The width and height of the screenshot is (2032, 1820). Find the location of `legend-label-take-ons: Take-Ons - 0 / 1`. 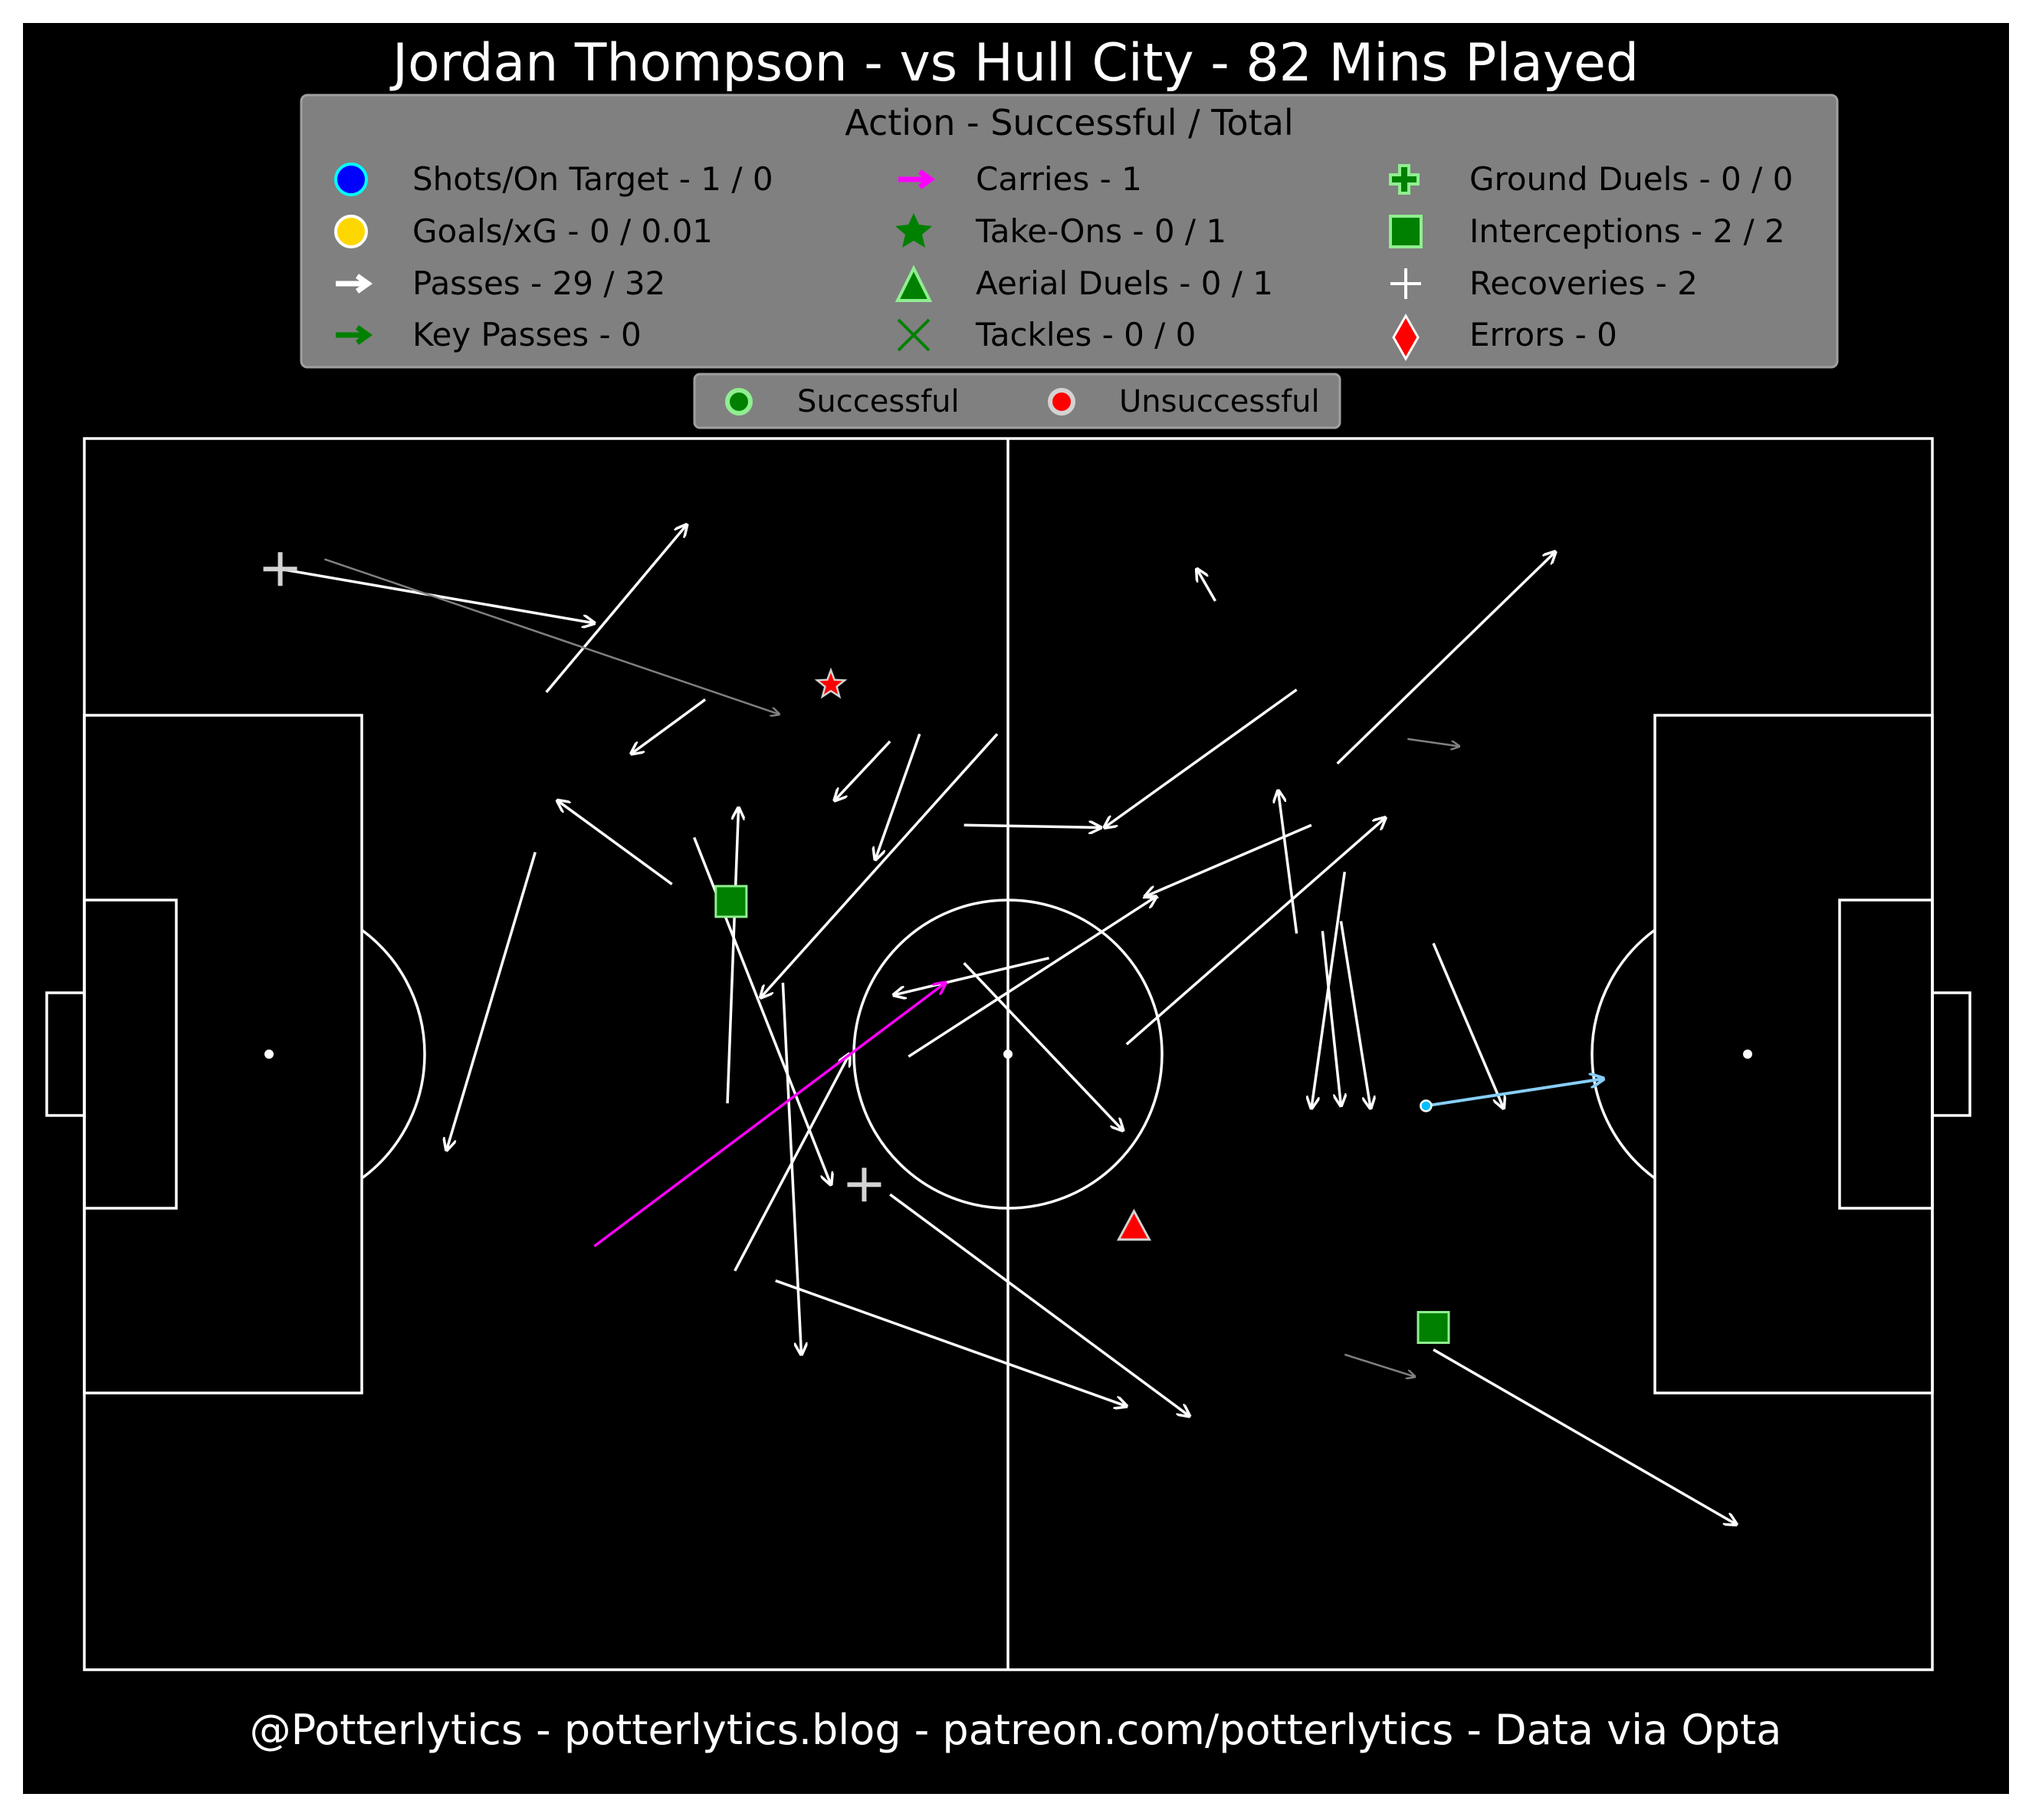

legend-label-take-ons: Take-Ons - 0 / 1 is located at coordinates (1100, 231).